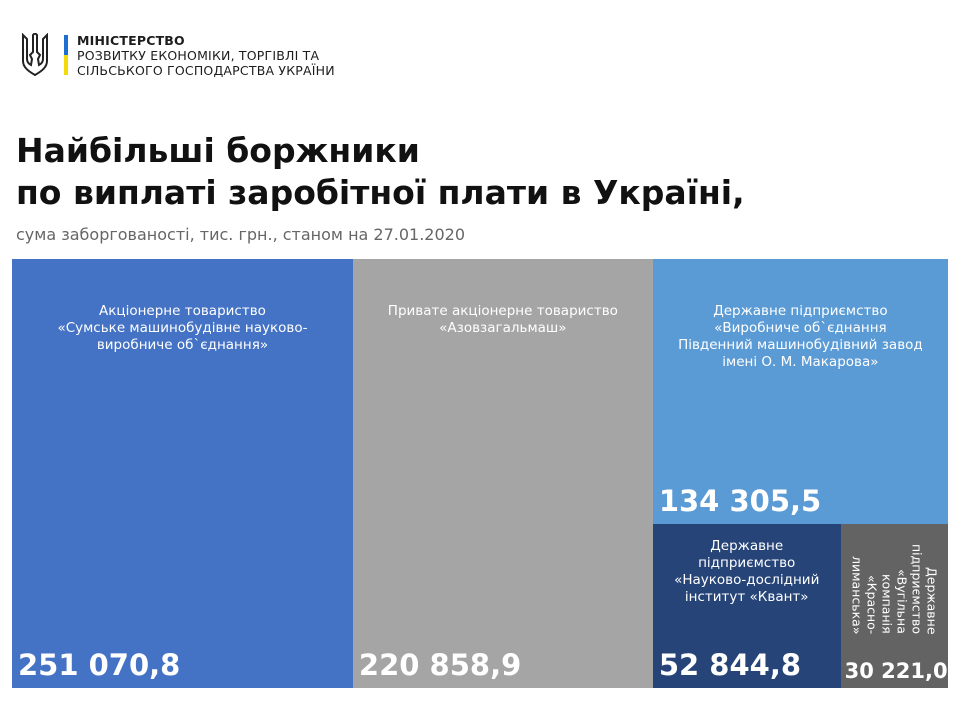  Describe the element at coordinates (502, 311) in the screenshot. I see `cell-label-line: Привате акціонерне товариство` at that location.